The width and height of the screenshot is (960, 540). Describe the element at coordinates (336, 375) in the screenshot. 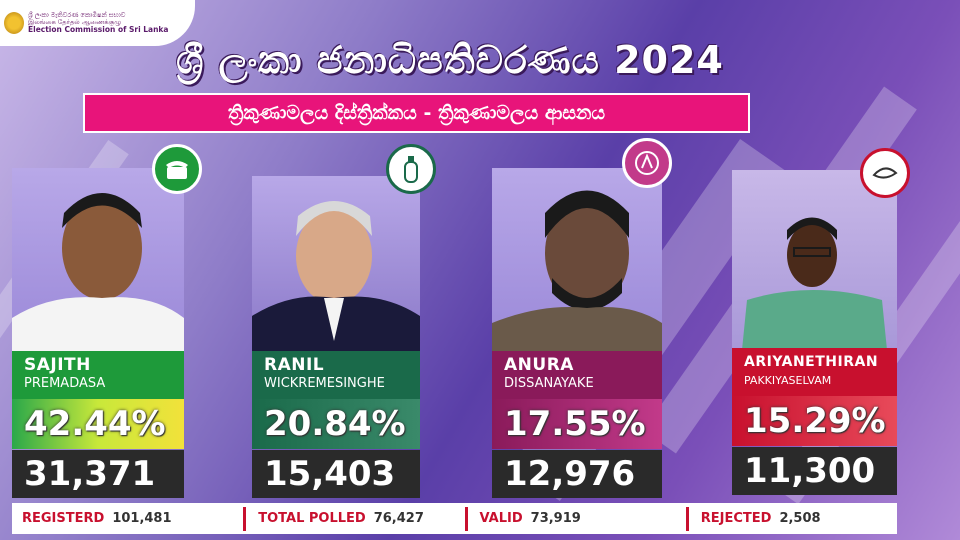

I see `candidate-name: RANIL WICKREMESINGHE` at that location.